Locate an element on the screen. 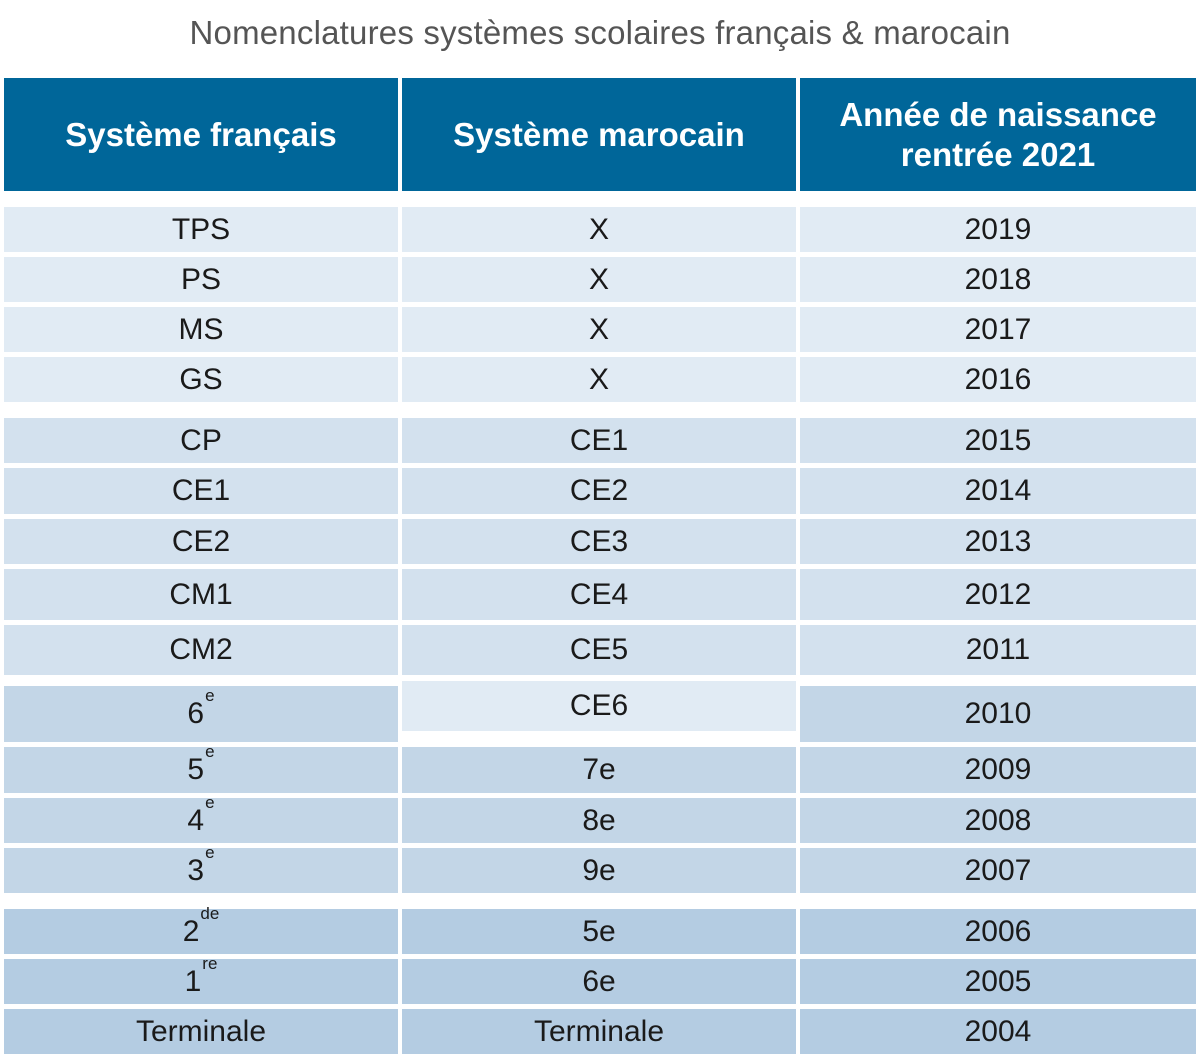  niveau-marocain-label: CE6 is located at coordinates (599, 705).